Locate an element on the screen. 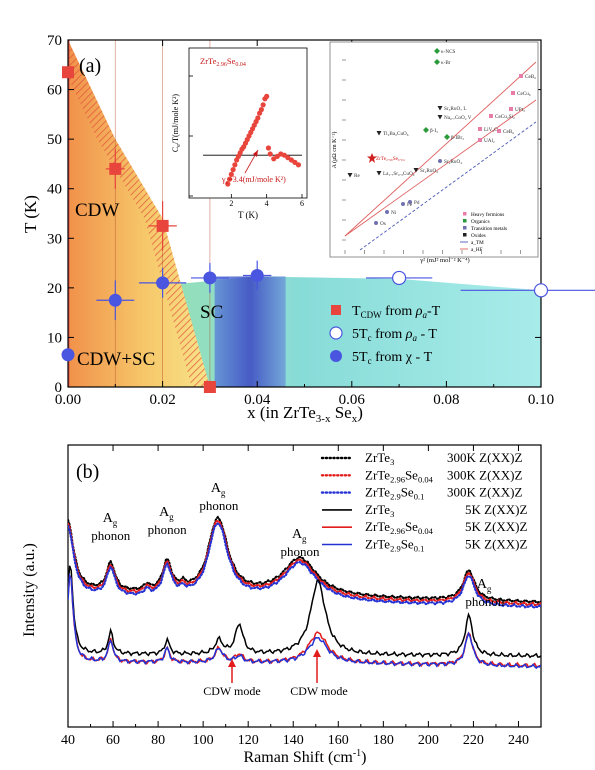  raman-legend-label: ZrTe2.9Se0.1 is located at coordinates (394, 493).